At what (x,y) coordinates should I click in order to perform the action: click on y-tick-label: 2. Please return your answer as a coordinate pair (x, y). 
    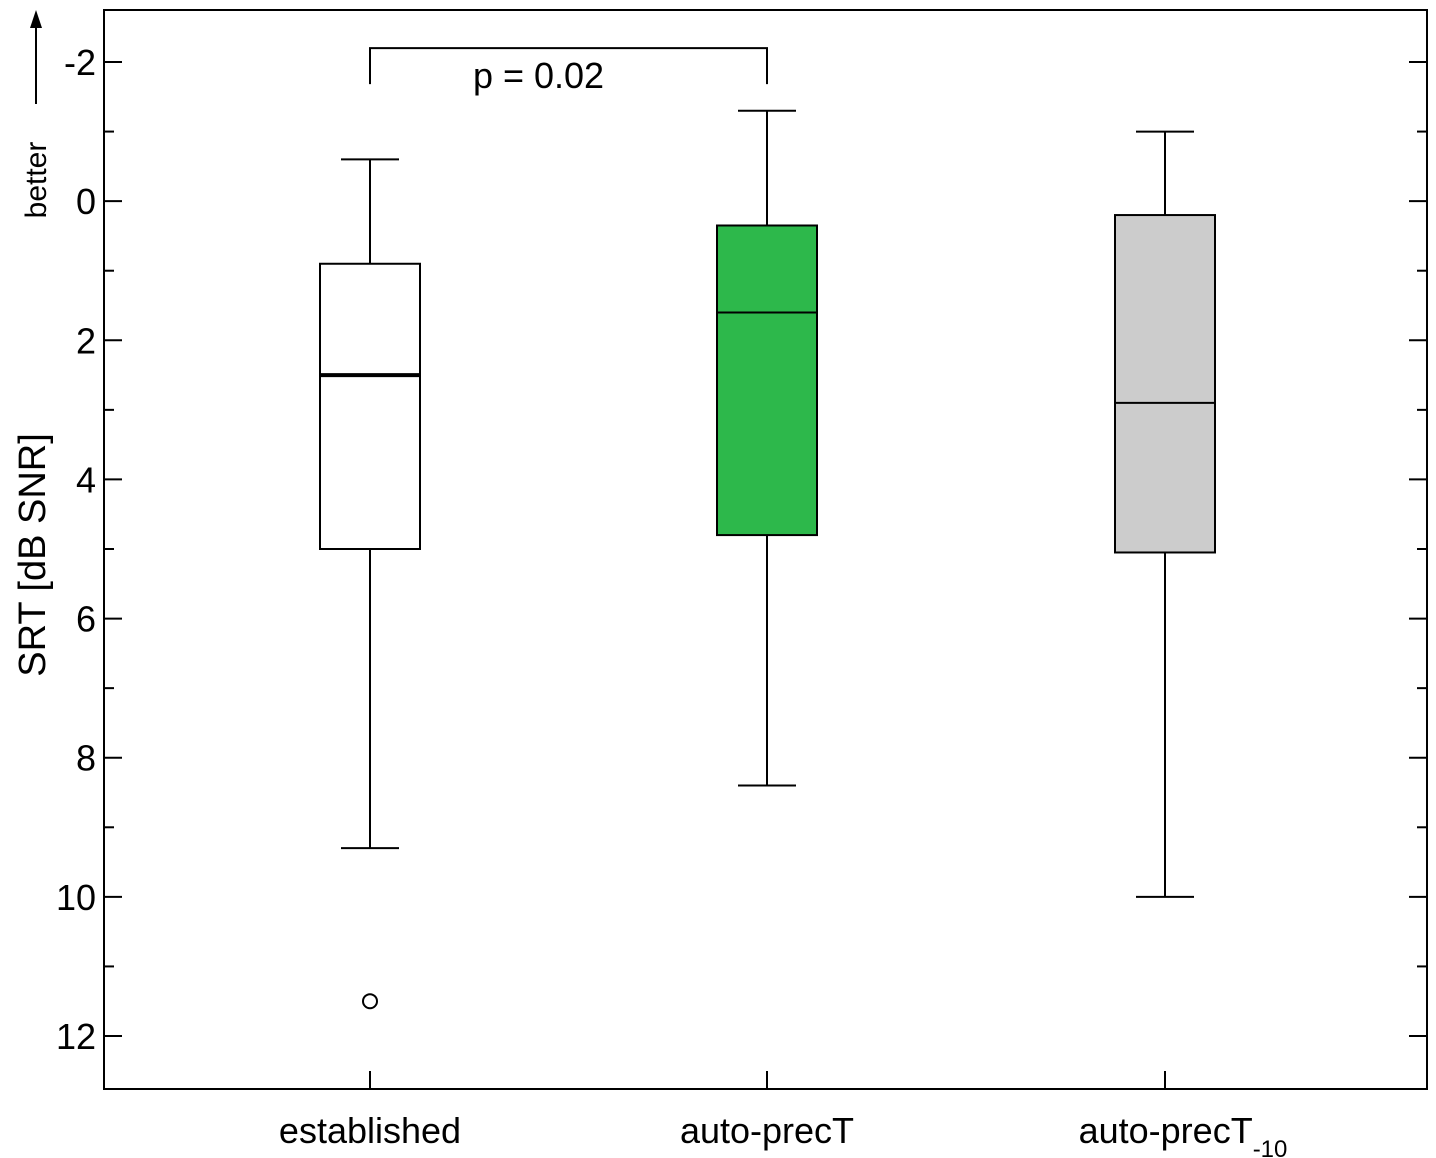
    Looking at the image, I should click on (86, 340).